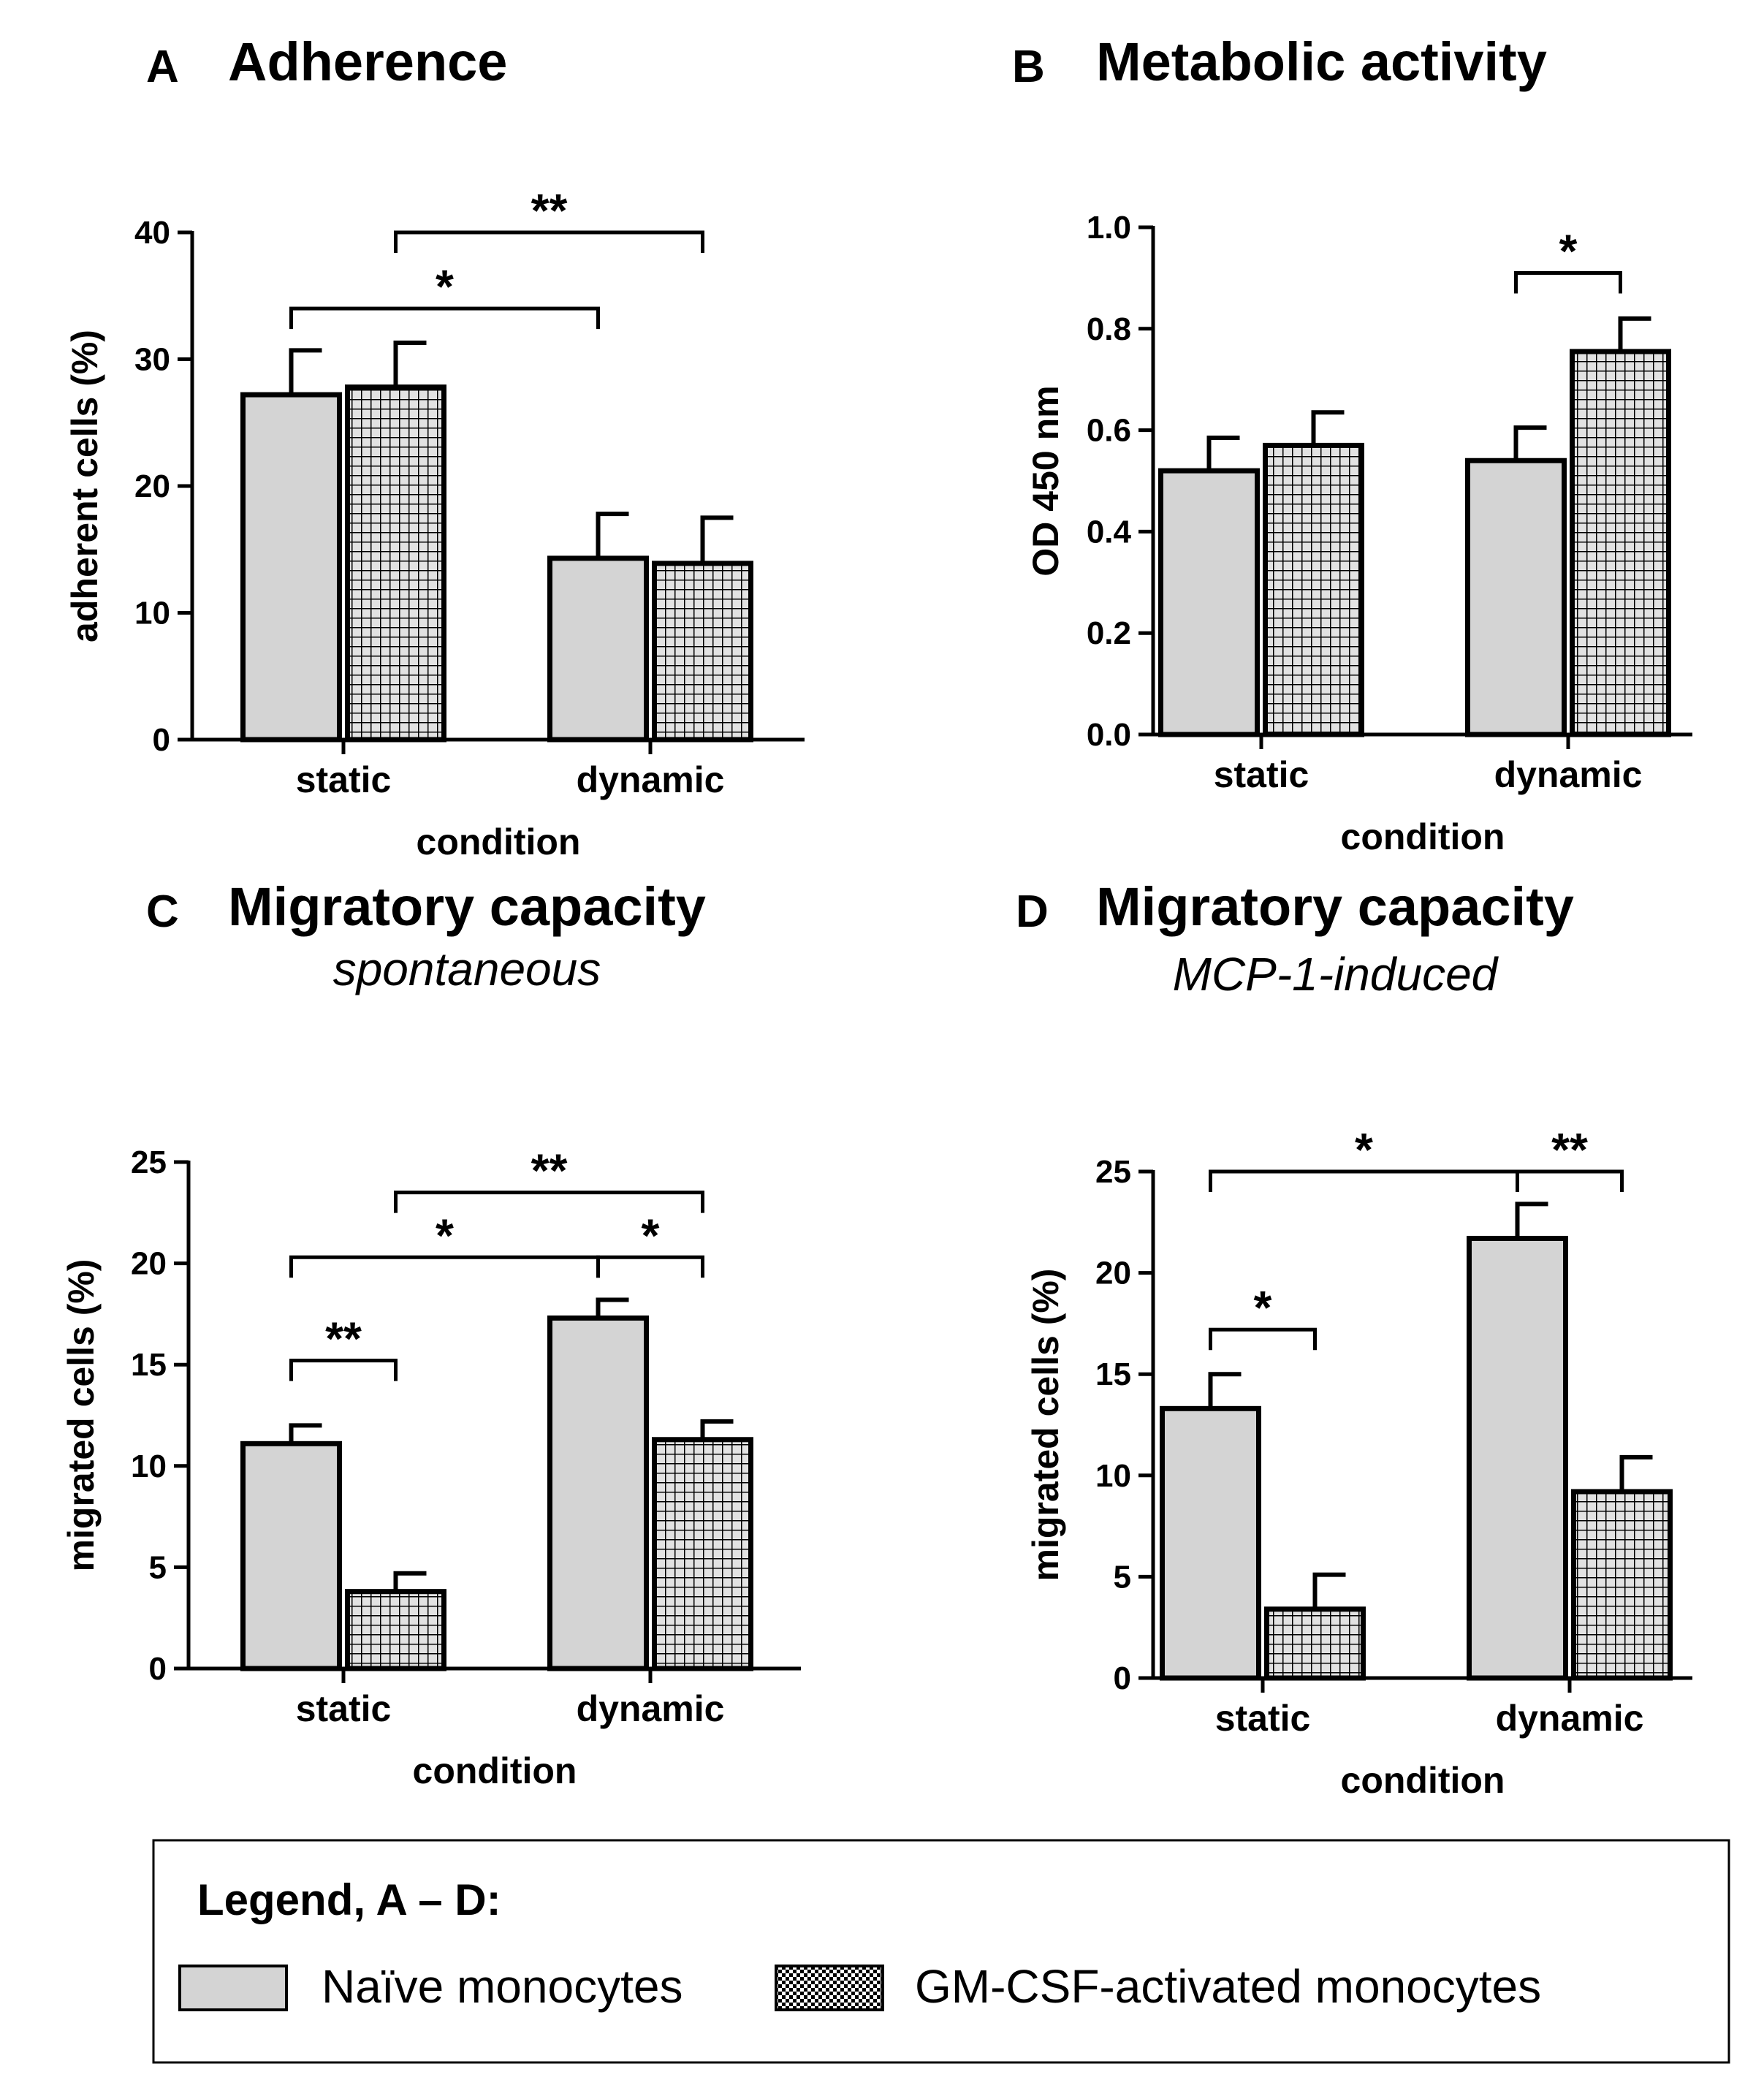  Describe the element at coordinates (1109, 329) in the screenshot. I see `y-tick-label: 0.8` at that location.